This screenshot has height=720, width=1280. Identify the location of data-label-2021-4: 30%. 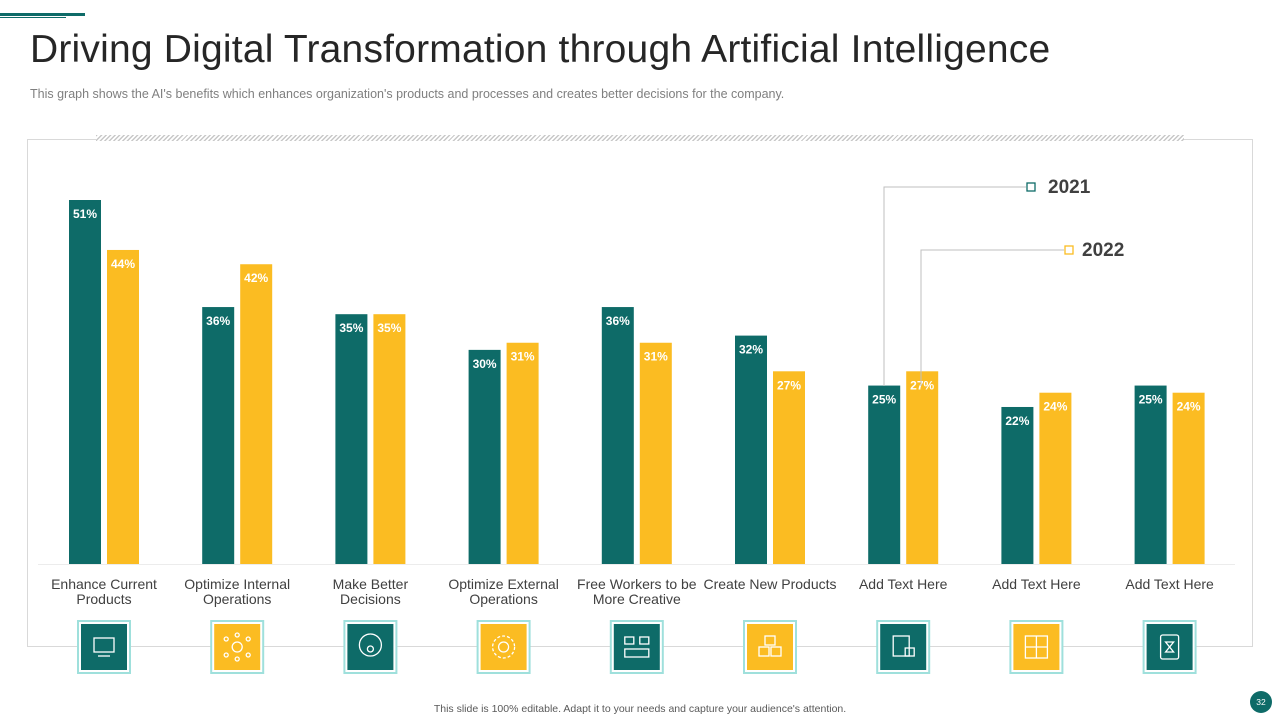
(485, 364).